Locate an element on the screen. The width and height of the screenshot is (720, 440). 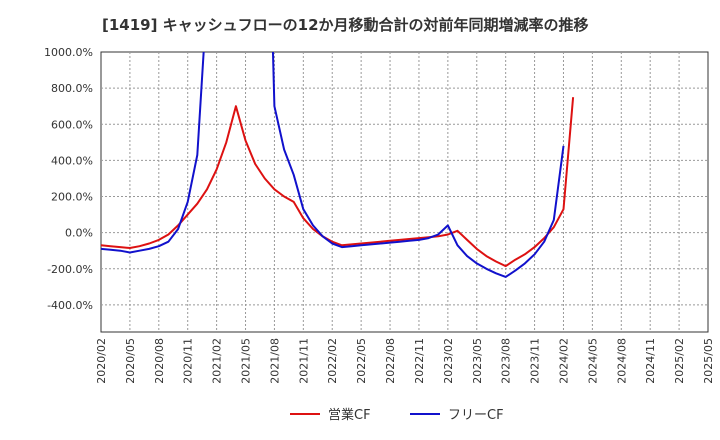
y-tick-label: -400.0% is located at coordinates (70, 305).